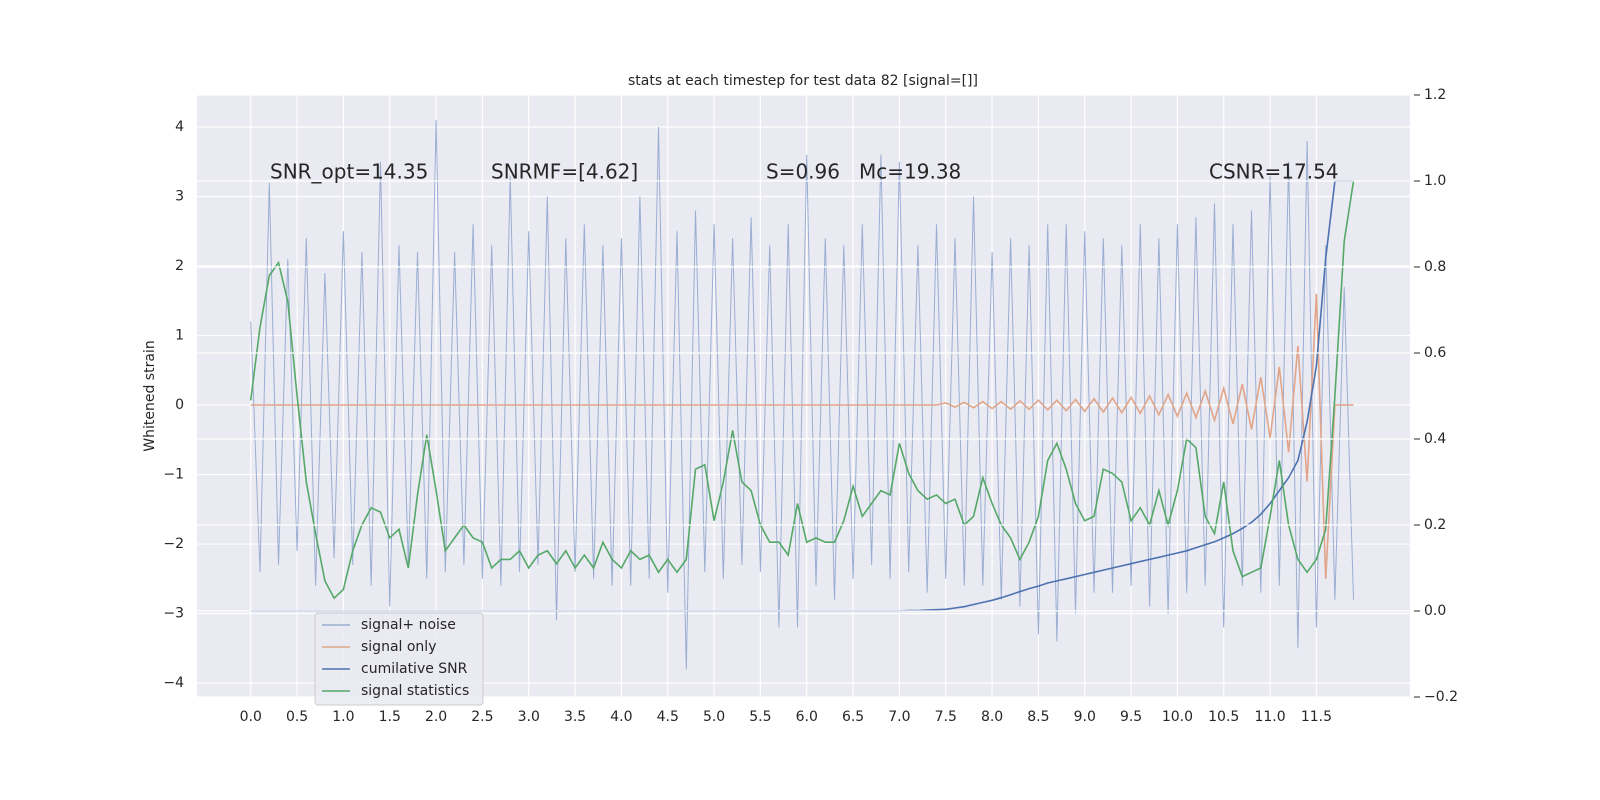  I want to click on x-tick-label: 6.0, so click(807, 717).